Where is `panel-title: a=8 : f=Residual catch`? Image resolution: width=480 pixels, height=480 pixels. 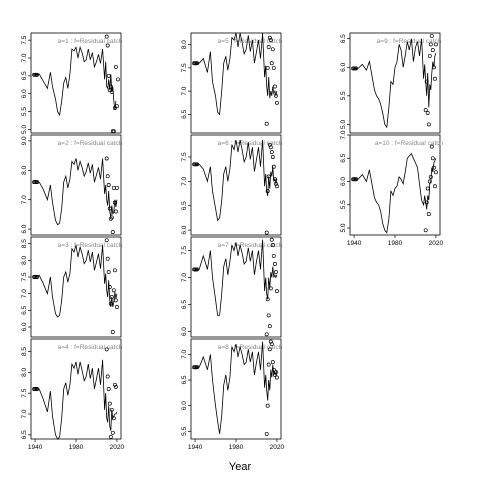
panel-title: a=8 : f=Residual catch is located at coordinates (250, 347).